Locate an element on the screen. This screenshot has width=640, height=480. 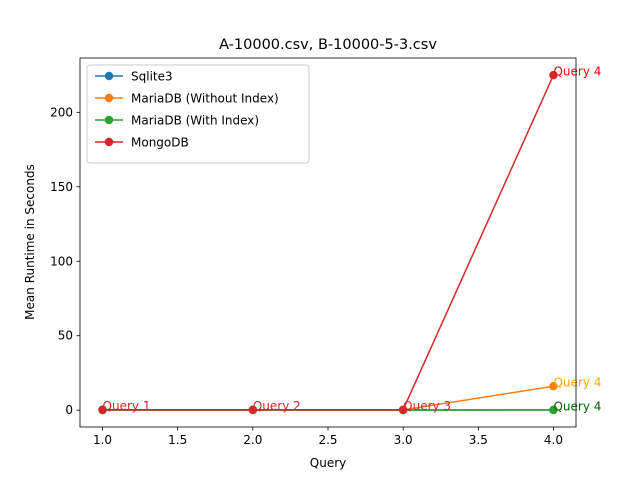
x-tick-label: 1.5 is located at coordinates (177, 440).